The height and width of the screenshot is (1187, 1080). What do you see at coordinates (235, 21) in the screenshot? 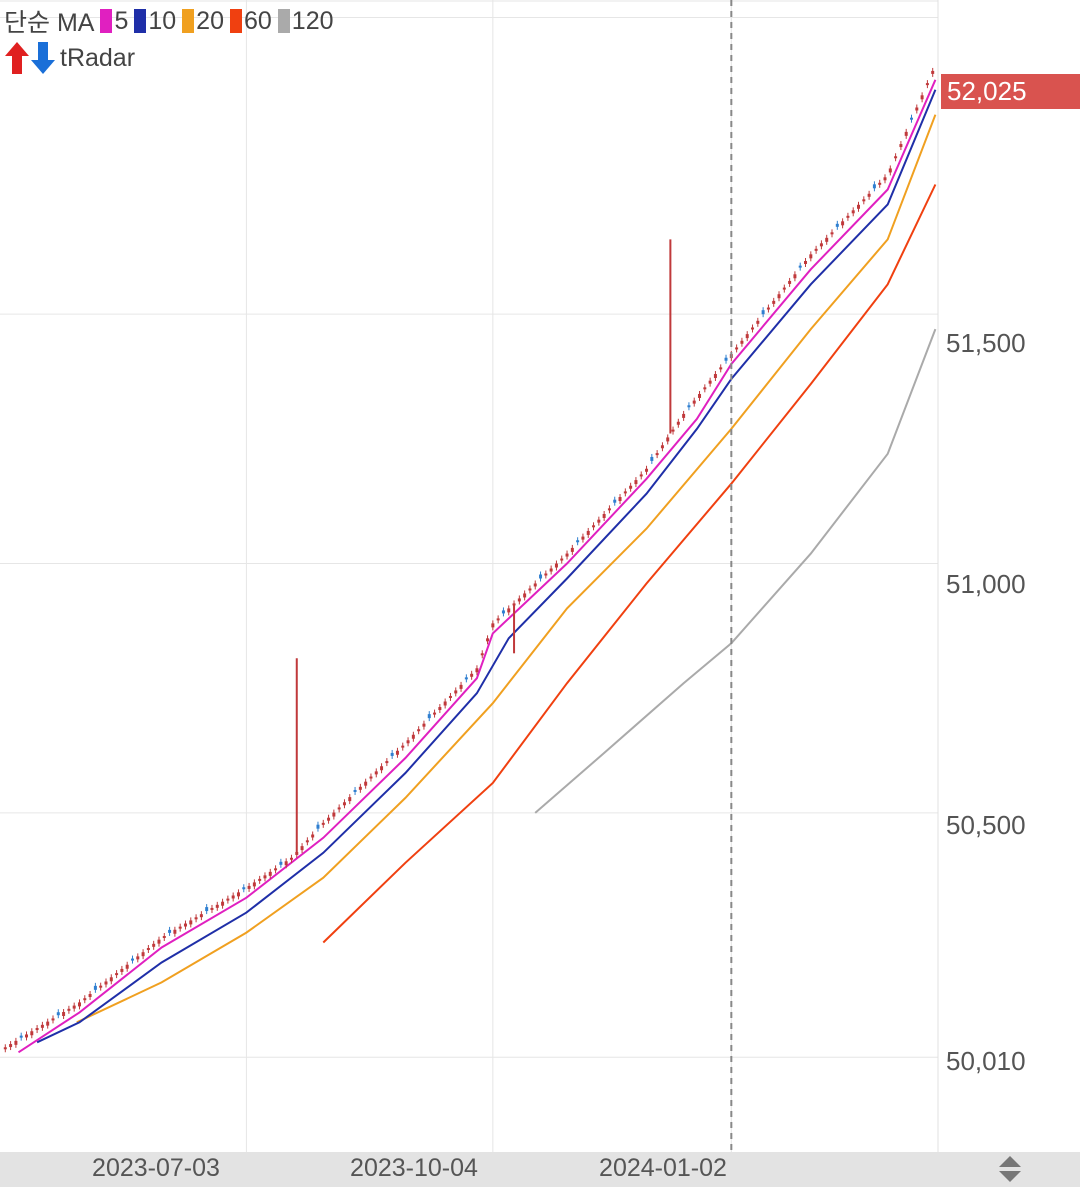
I see `ma60-swatch` at bounding box center [235, 21].